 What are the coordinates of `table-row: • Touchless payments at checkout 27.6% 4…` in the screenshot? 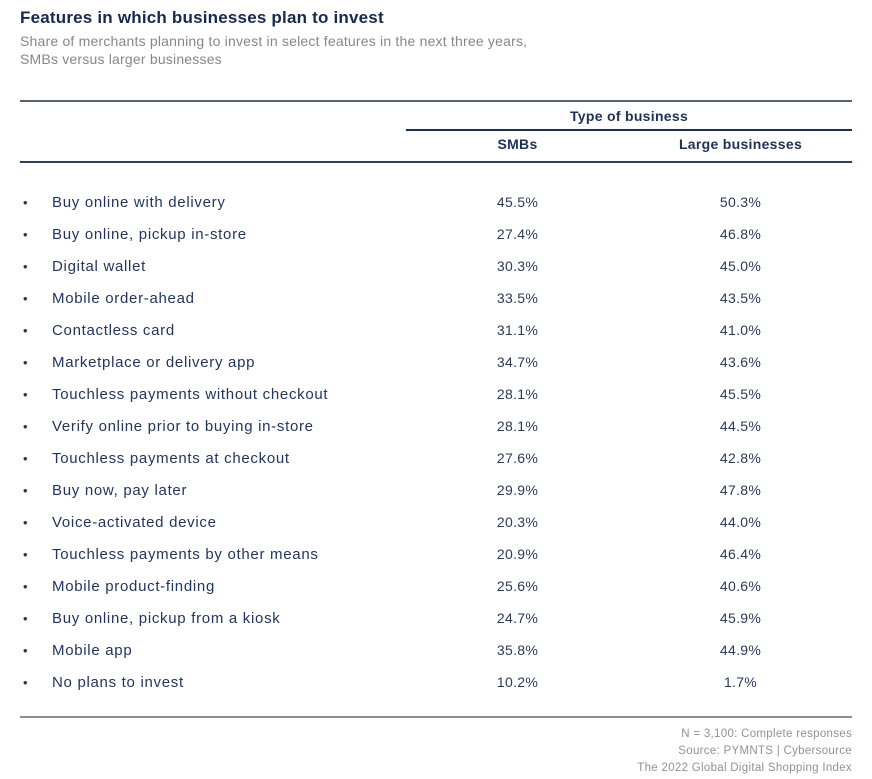 It's located at (436, 458).